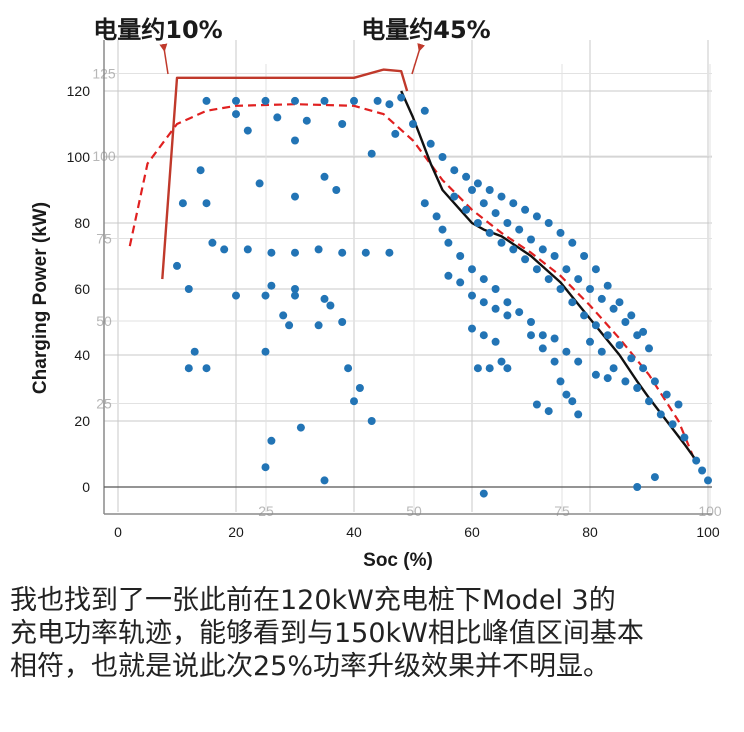  What do you see at coordinates (82, 289) in the screenshot?
I see `y-tick-label: 60` at bounding box center [82, 289].